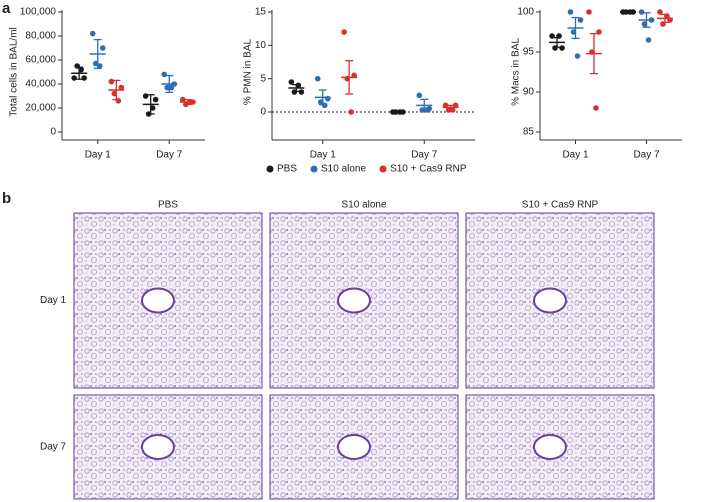 This screenshot has width=701, height=502. What do you see at coordinates (287, 169) in the screenshot?
I see `legend-label: PBS` at bounding box center [287, 169].